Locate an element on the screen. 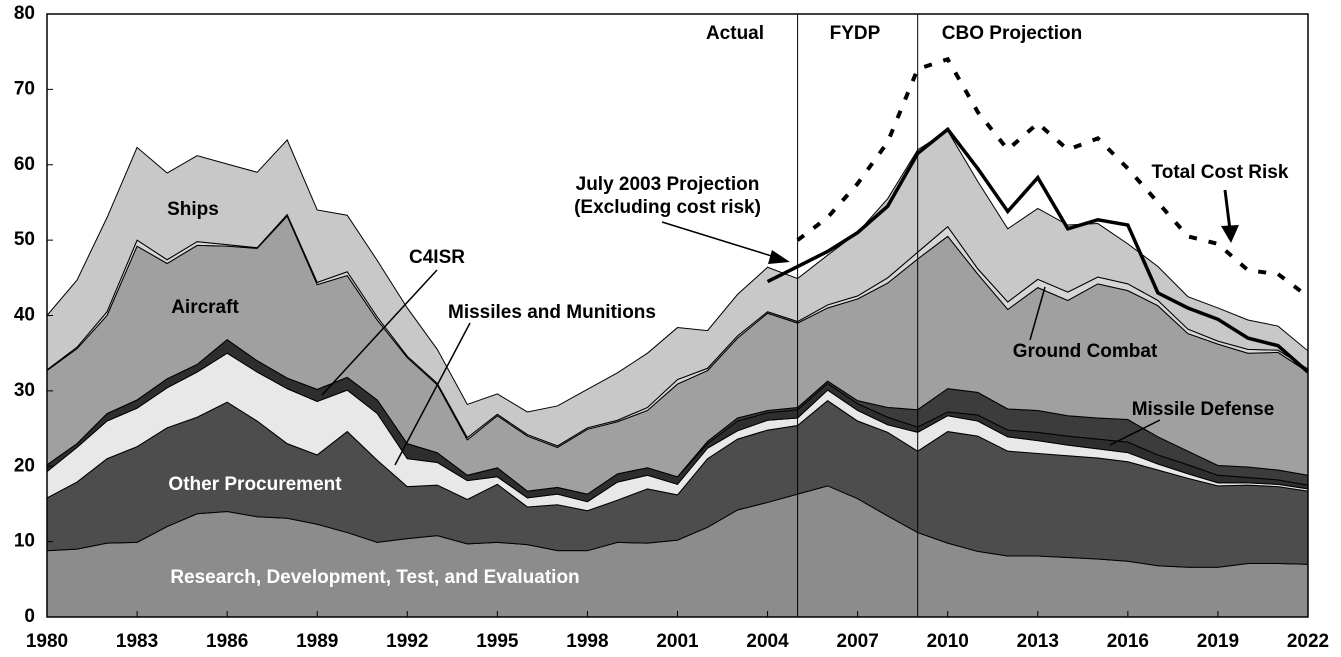  y-tick-label: 0 is located at coordinates (29, 616).